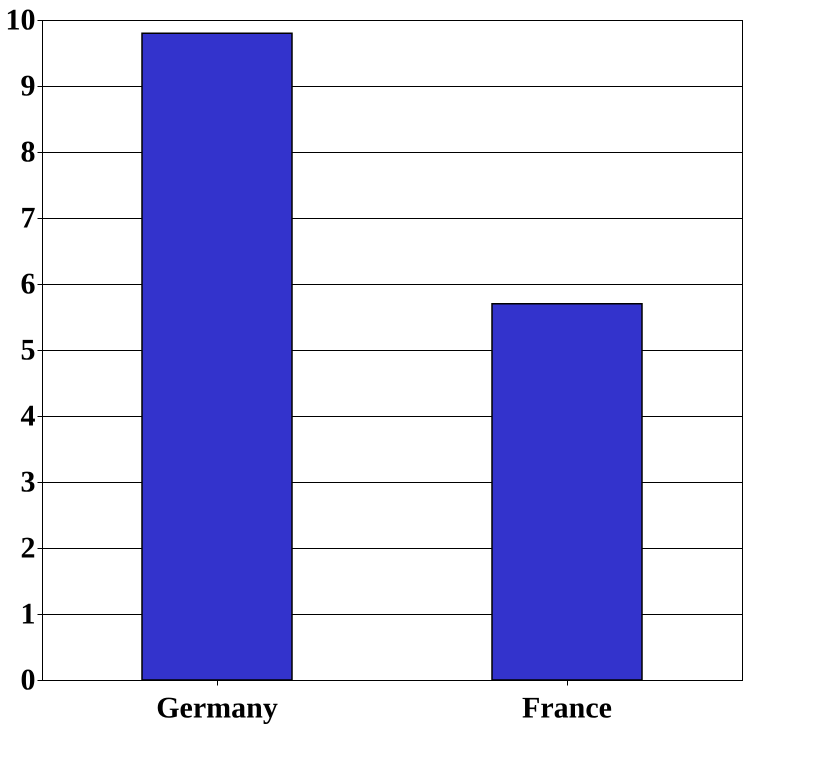  Describe the element at coordinates (217, 708) in the screenshot. I see `x-tick-label: Germany` at that location.